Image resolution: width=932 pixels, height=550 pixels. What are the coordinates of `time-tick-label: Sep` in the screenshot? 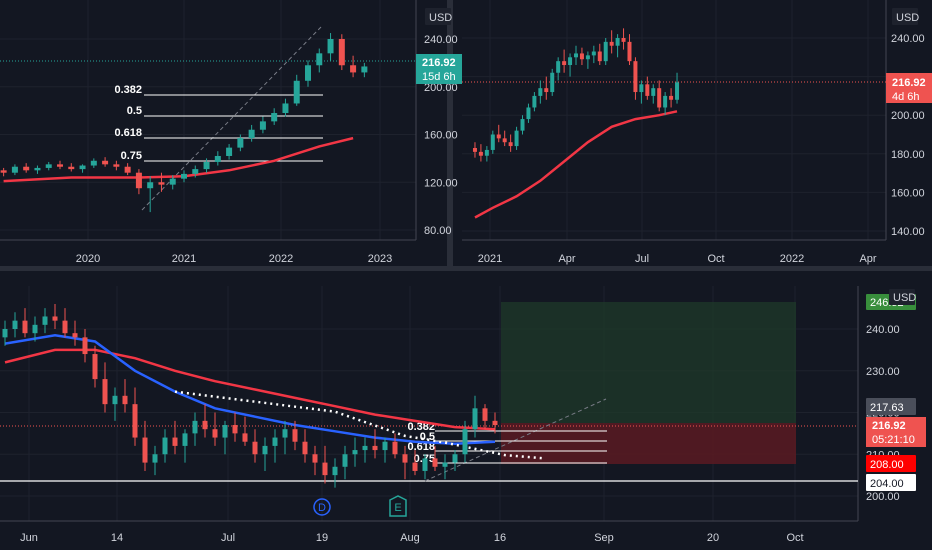 It's located at (604, 538).